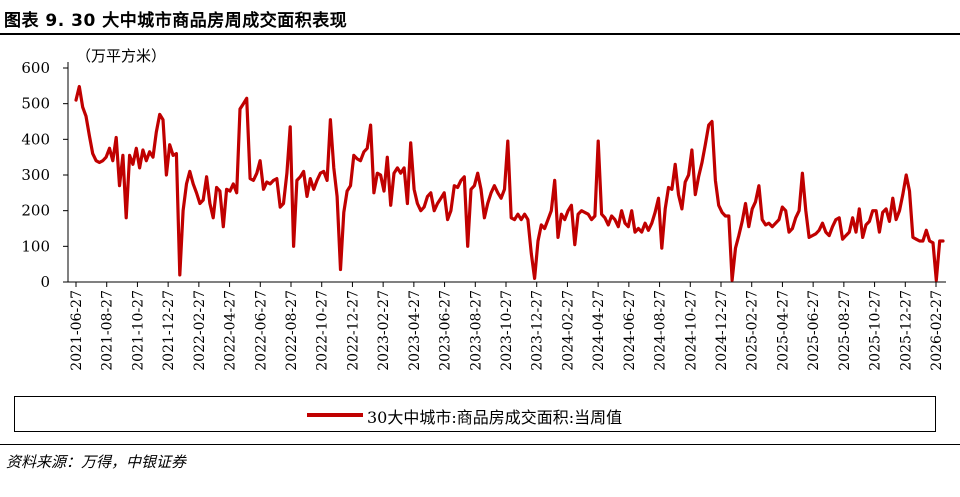 The width and height of the screenshot is (960, 497). What do you see at coordinates (200, 330) in the screenshot?
I see `x-tick-label: 2022-02-27` at bounding box center [200, 330].